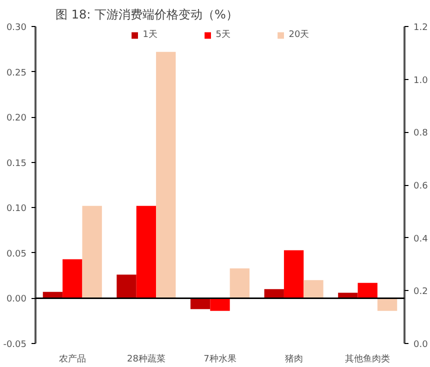  I want to click on y2-tick-label: 1.0, so click(421, 81).